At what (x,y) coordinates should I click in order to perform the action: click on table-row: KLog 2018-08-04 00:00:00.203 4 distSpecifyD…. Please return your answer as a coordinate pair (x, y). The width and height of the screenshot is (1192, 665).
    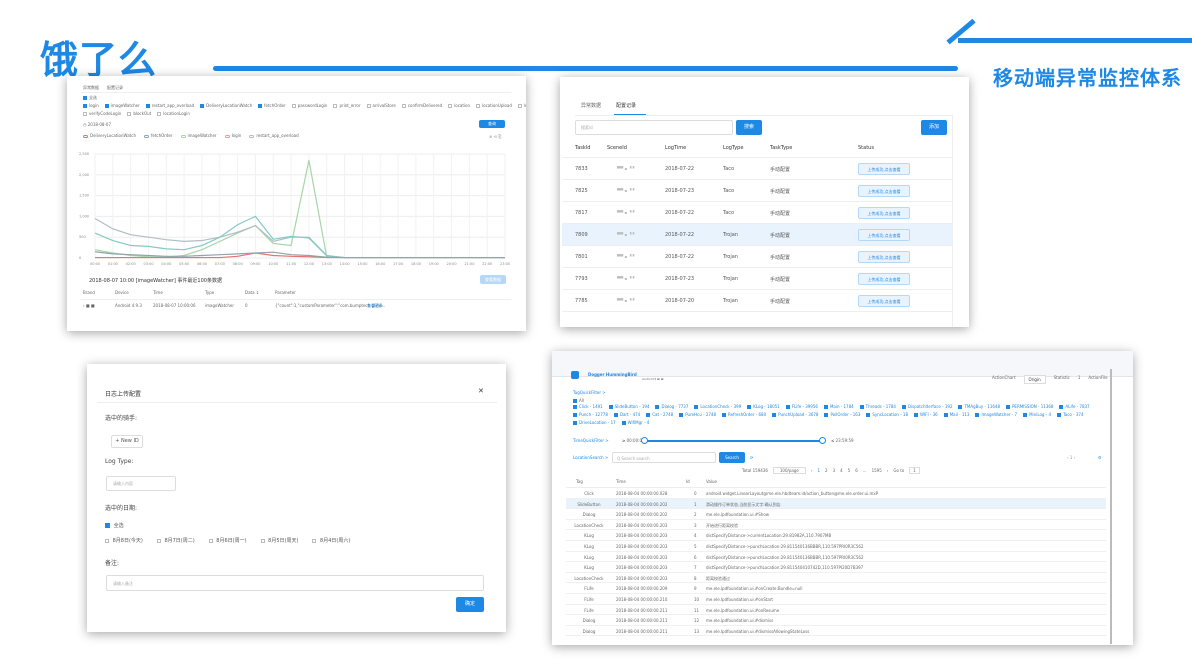
    Looking at the image, I should click on (836, 535).